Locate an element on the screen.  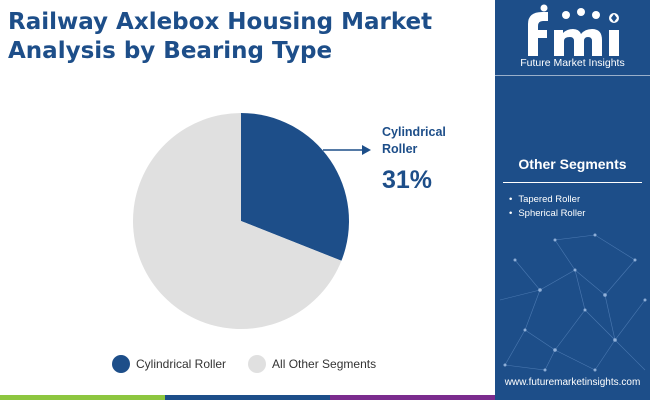
fmi-logo-icon is located at coordinates (573, 30).